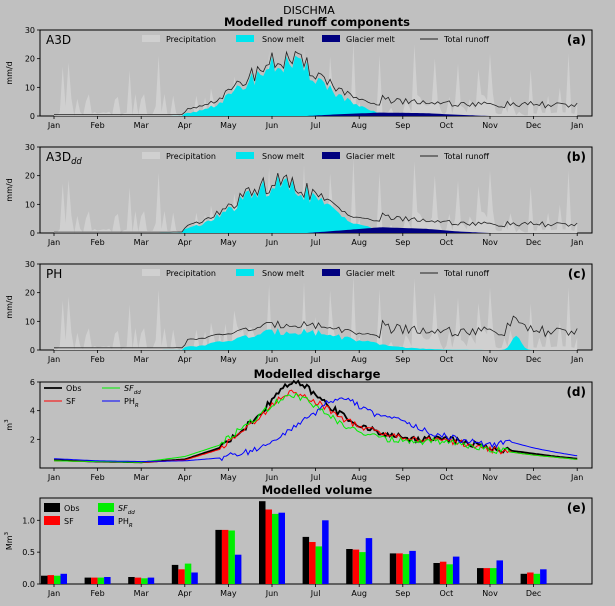  I want to click on bar-sfdd-aug, so click(362, 568).